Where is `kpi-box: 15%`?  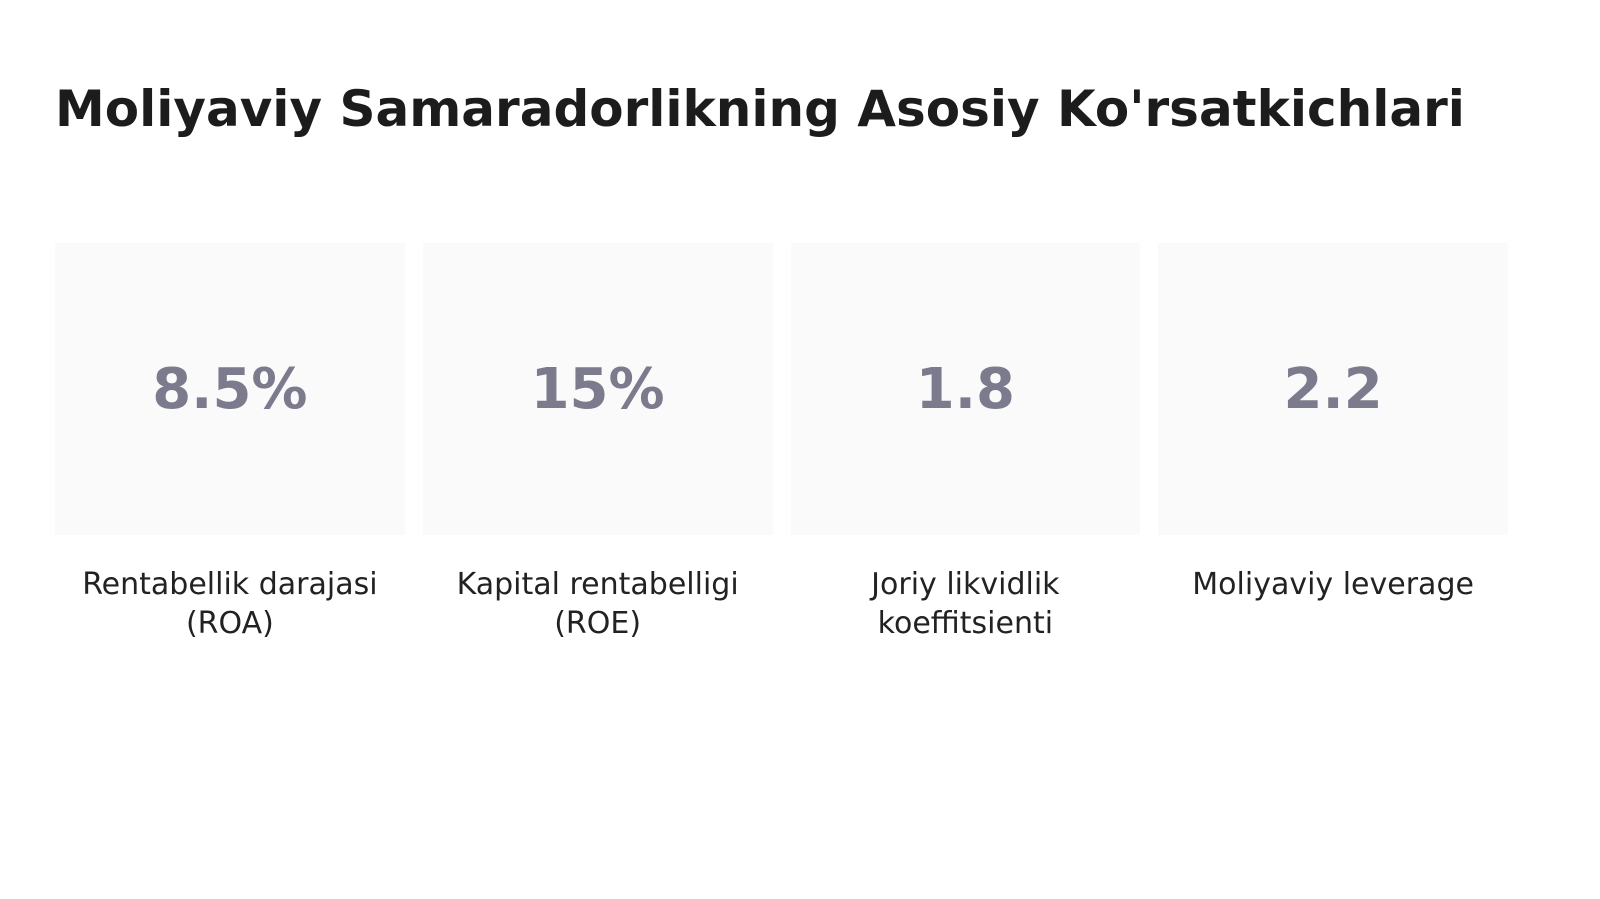 kpi-box: 15% is located at coordinates (597, 389).